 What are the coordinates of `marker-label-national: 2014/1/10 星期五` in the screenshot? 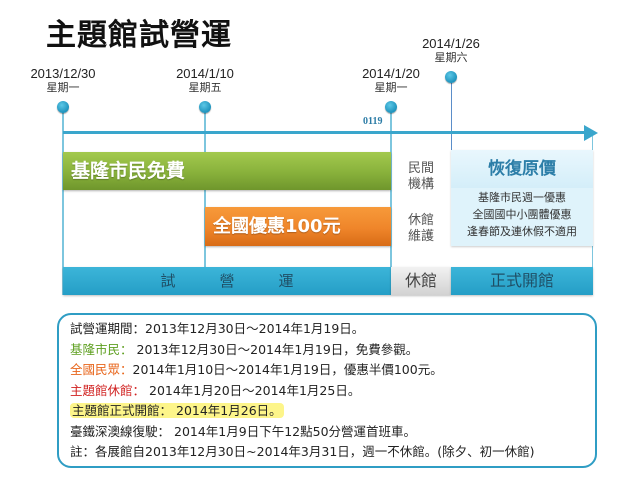 It's located at (205, 80).